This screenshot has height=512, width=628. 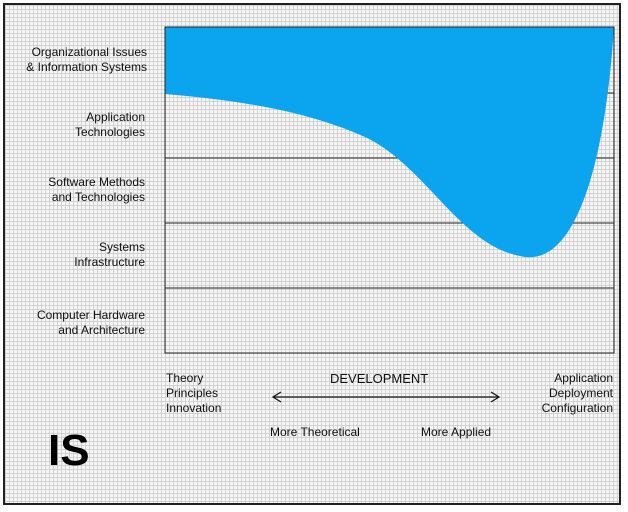 I want to click on row-label-line: Organizational Issues, so click(x=89, y=52).